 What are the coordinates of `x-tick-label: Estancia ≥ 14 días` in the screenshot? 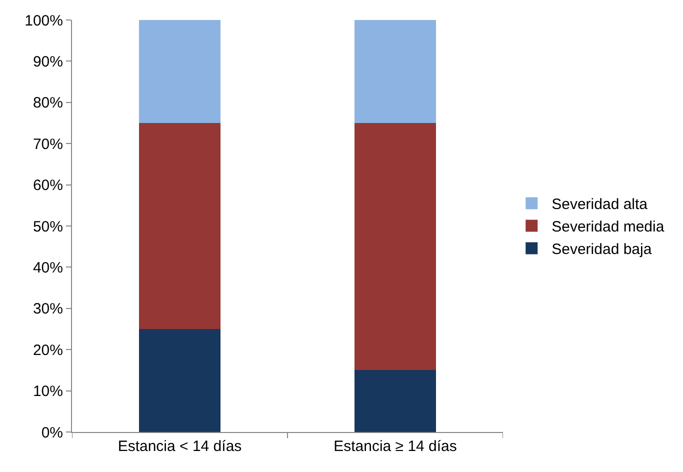 It's located at (395, 446).